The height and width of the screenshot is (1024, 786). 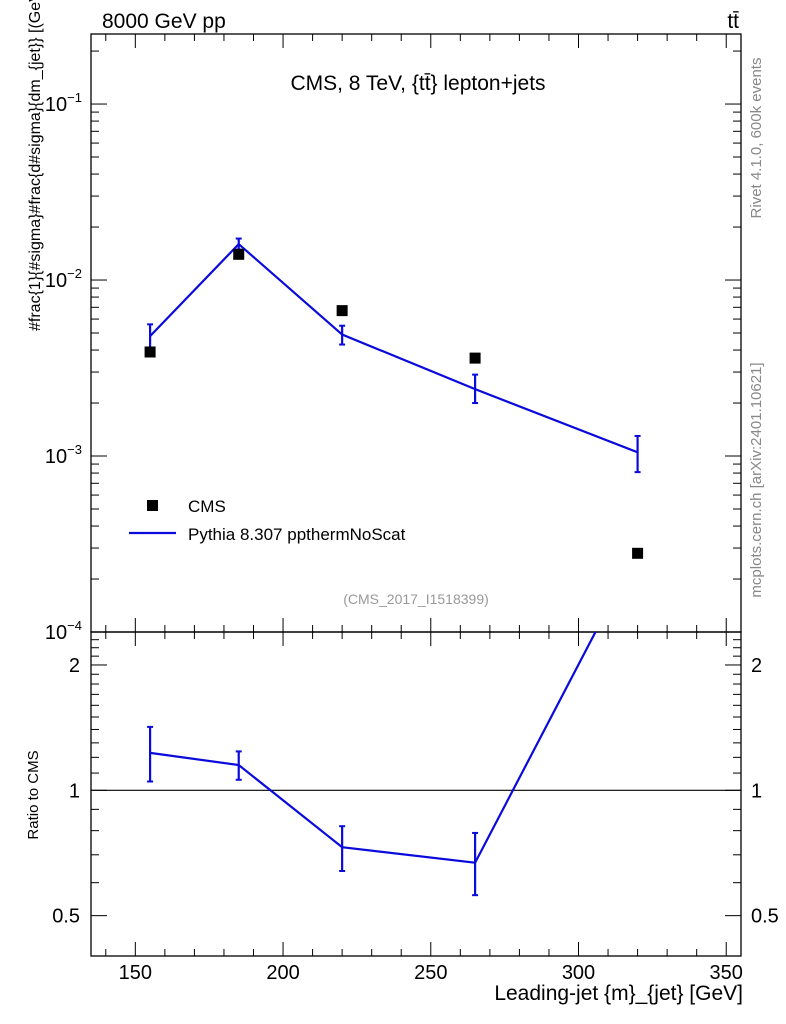 I want to click on main-y-tick-label: 10⁻¹, so click(x=63, y=103).